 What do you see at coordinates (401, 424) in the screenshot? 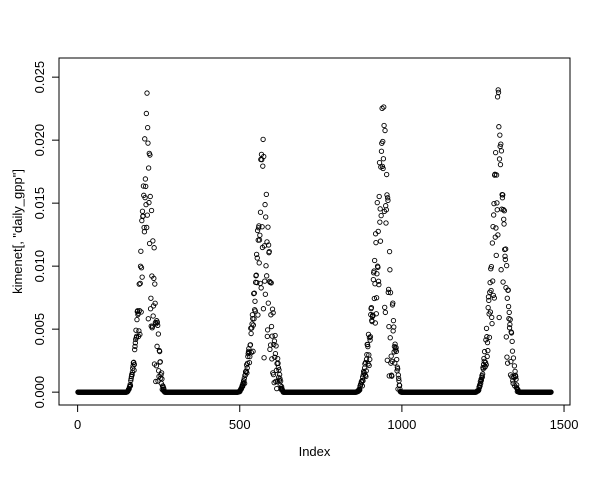
I see `x-tick-label: 1000` at bounding box center [401, 424].